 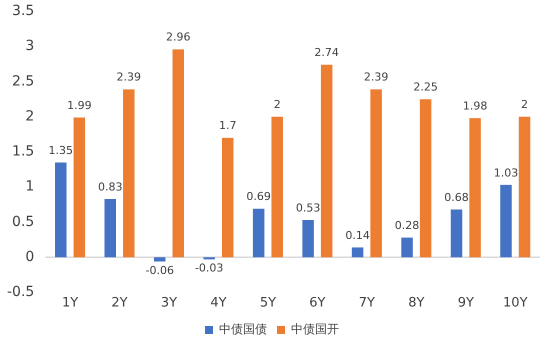 What do you see at coordinates (357, 235) in the screenshot?
I see `data-label: 0.14` at bounding box center [357, 235].